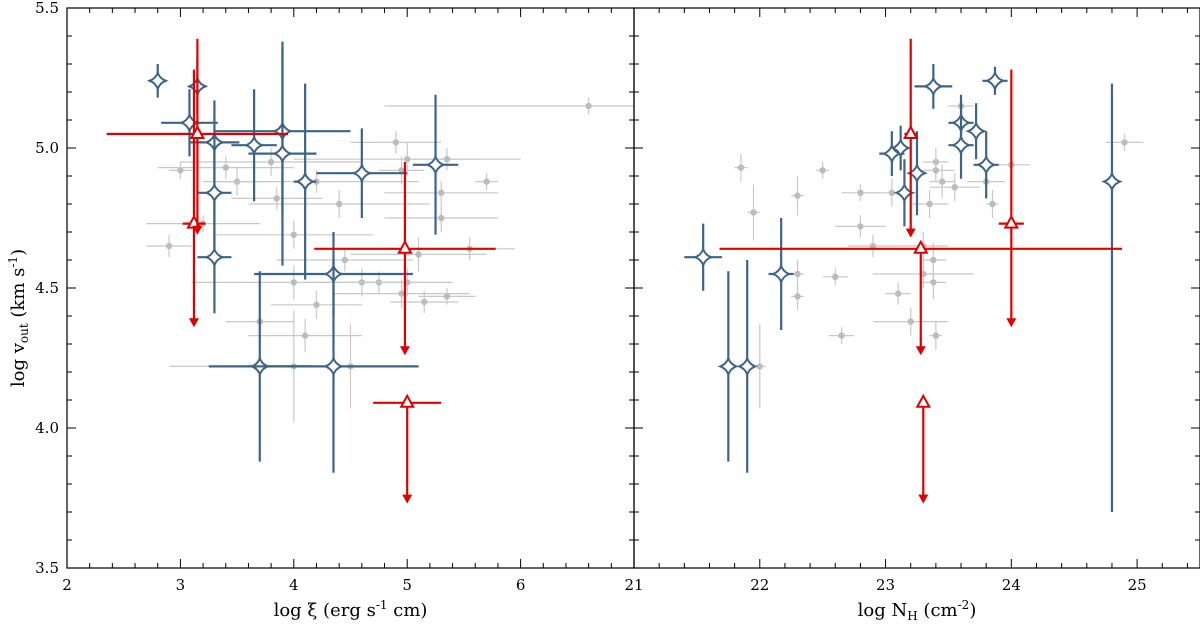 This screenshot has height=628, width=1200. Describe the element at coordinates (47, 428) in the screenshot. I see `y-tick-label: 4.0` at that location.